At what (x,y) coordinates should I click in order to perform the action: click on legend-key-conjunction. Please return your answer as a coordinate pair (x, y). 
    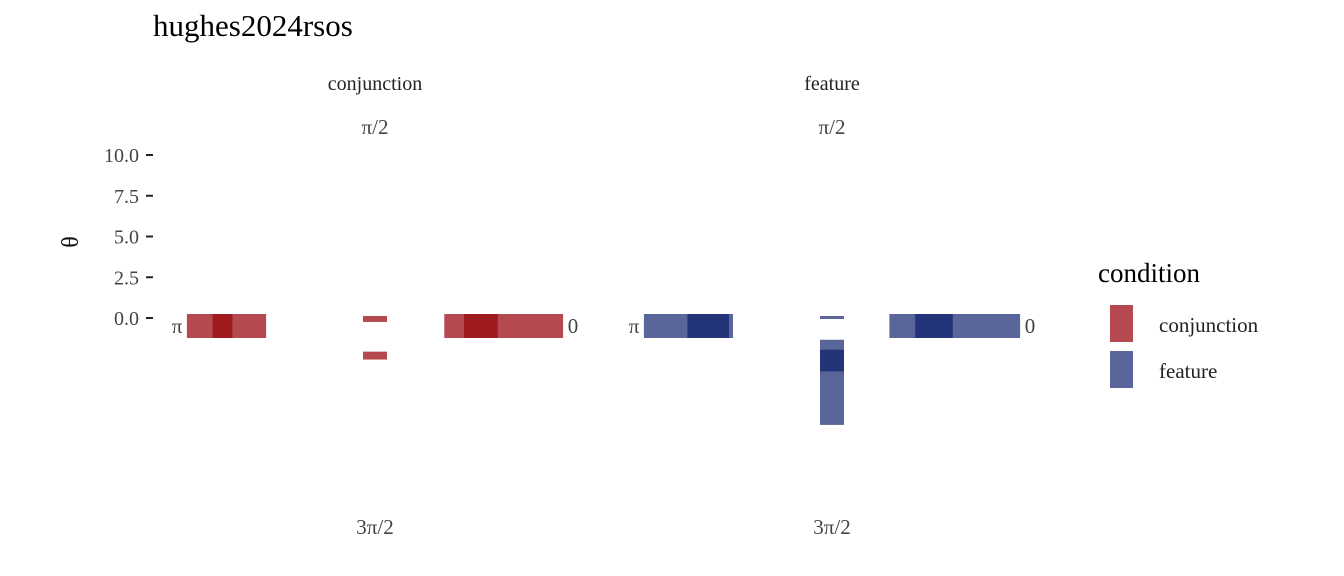
    Looking at the image, I should click on (1121, 323).